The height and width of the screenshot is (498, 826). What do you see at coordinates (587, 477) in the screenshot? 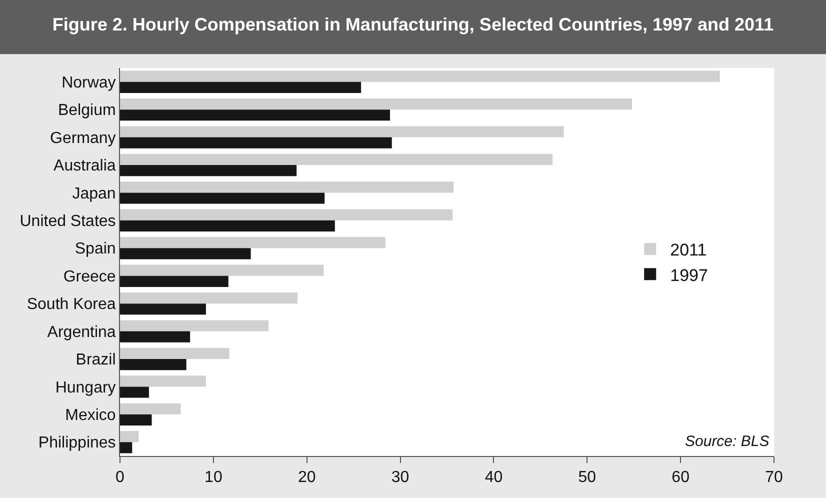
I see `x-tick-label: 50` at bounding box center [587, 477].